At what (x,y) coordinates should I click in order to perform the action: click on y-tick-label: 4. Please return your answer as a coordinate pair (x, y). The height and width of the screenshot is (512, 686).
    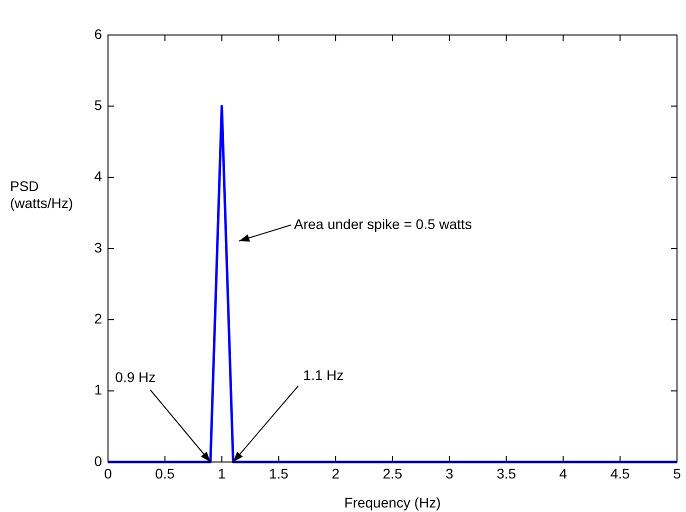
    Looking at the image, I should click on (98, 176).